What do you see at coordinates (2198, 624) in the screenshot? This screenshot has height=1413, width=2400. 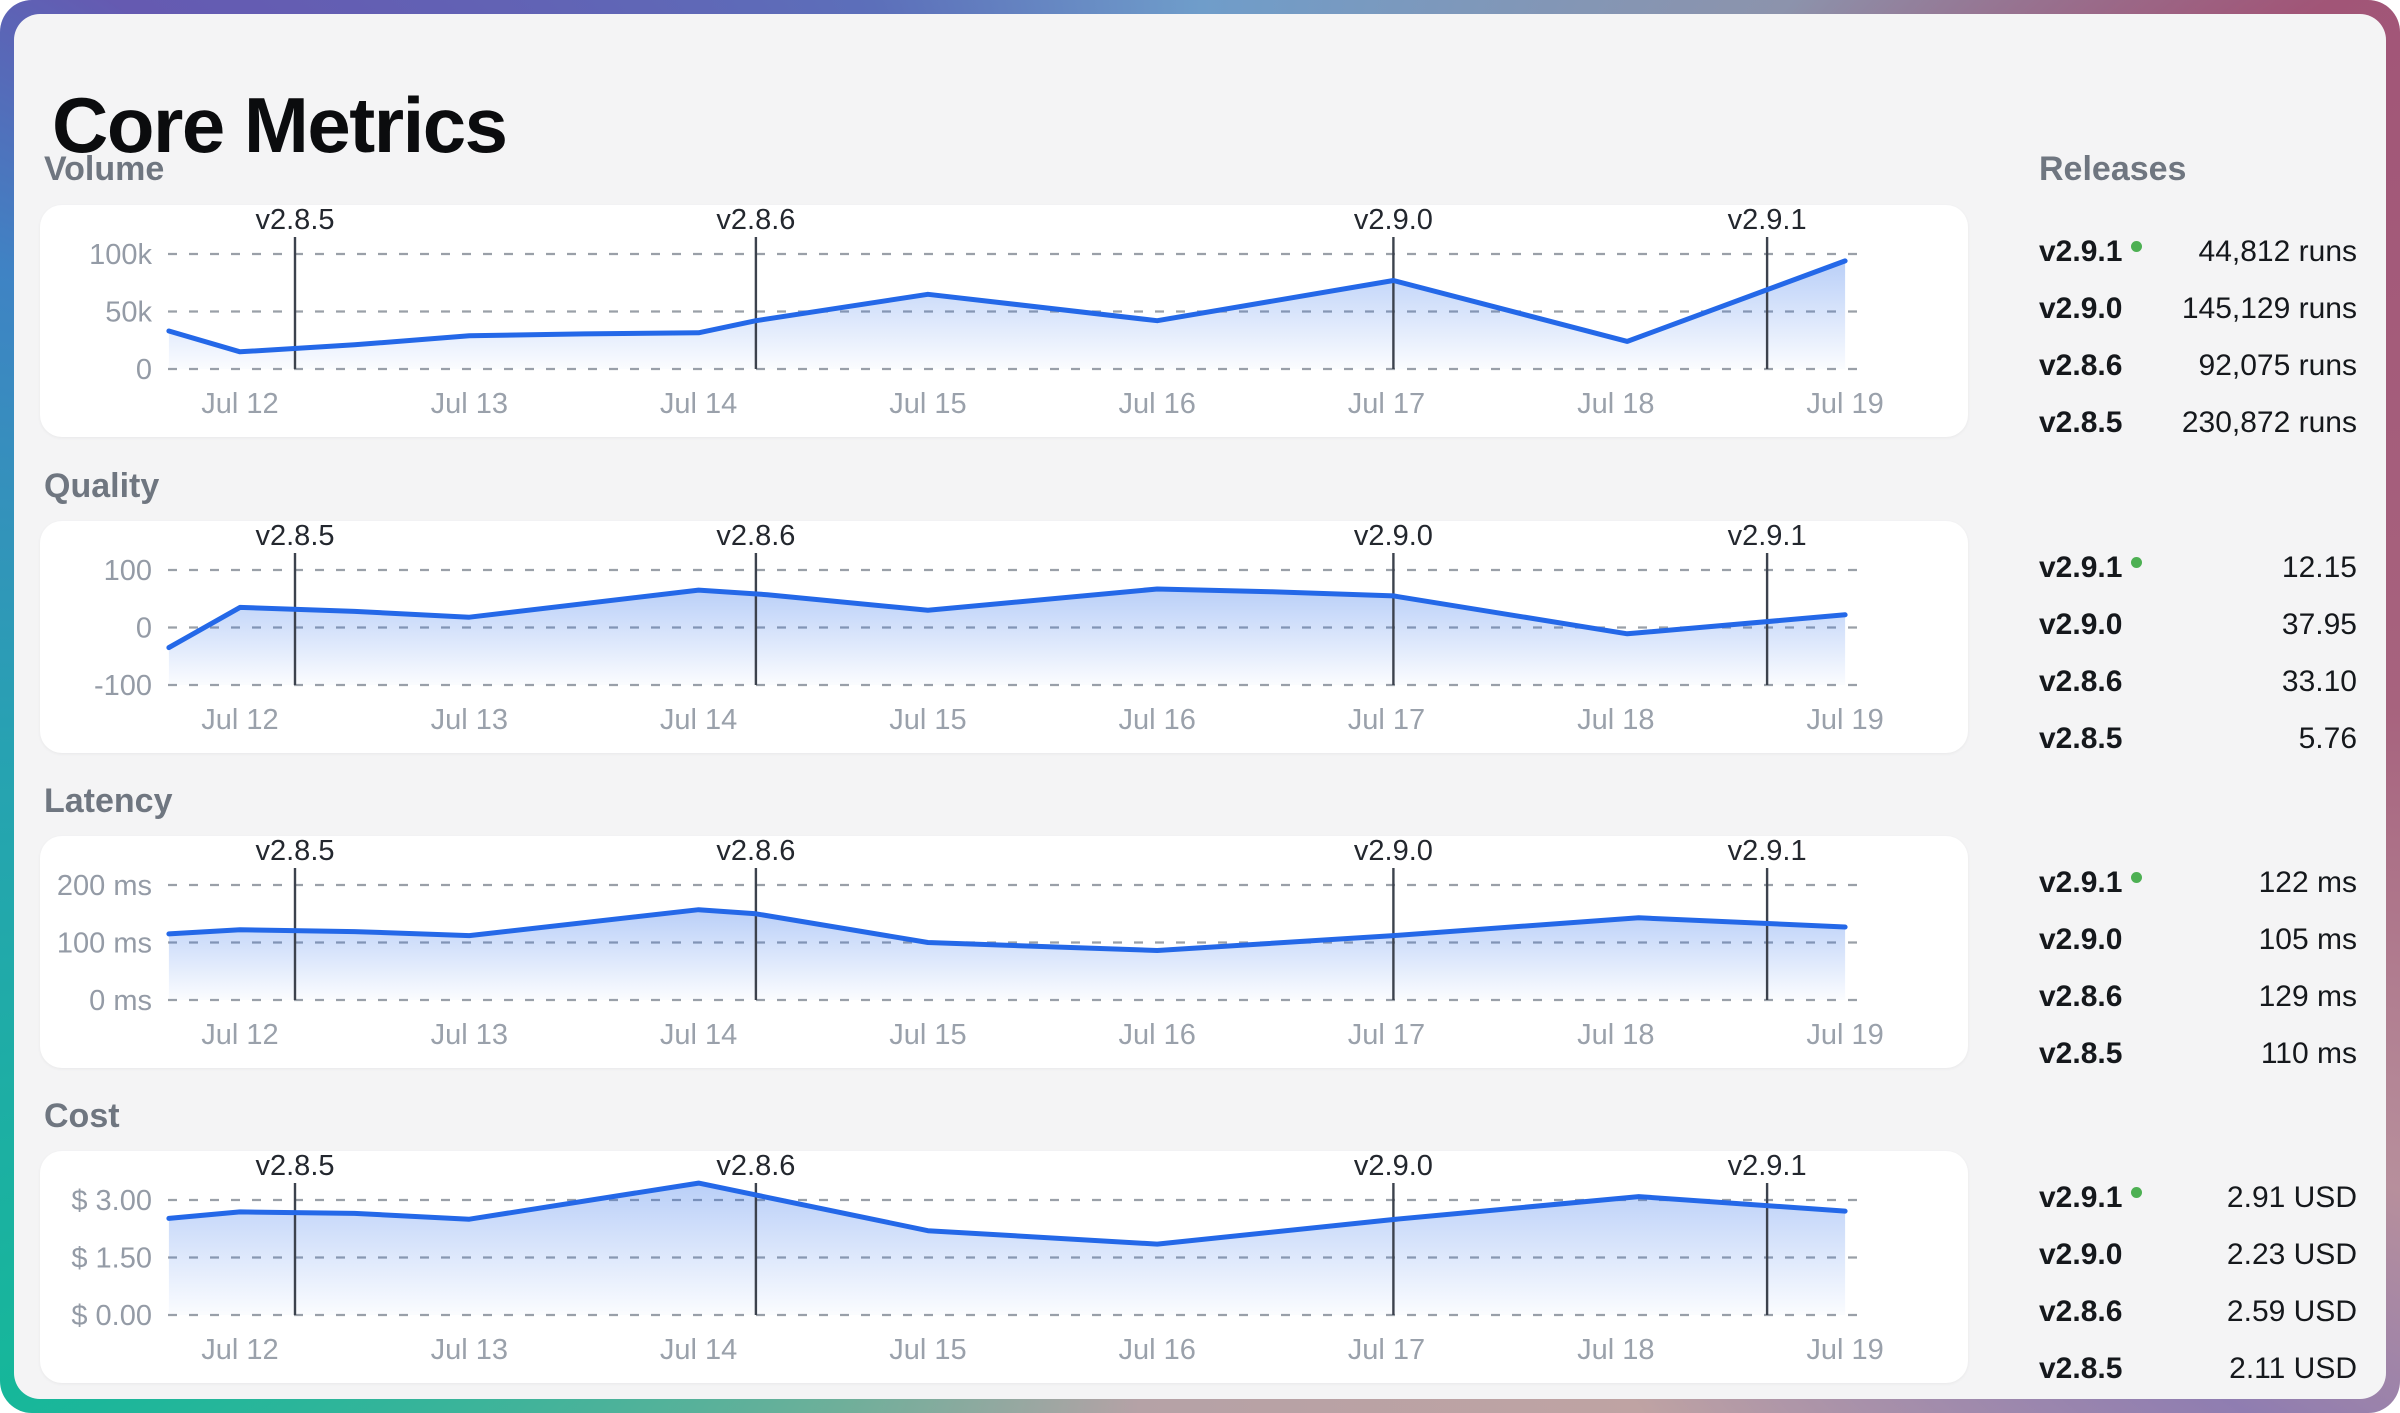 I see `release-row: v2.9.0 37.95` at bounding box center [2198, 624].